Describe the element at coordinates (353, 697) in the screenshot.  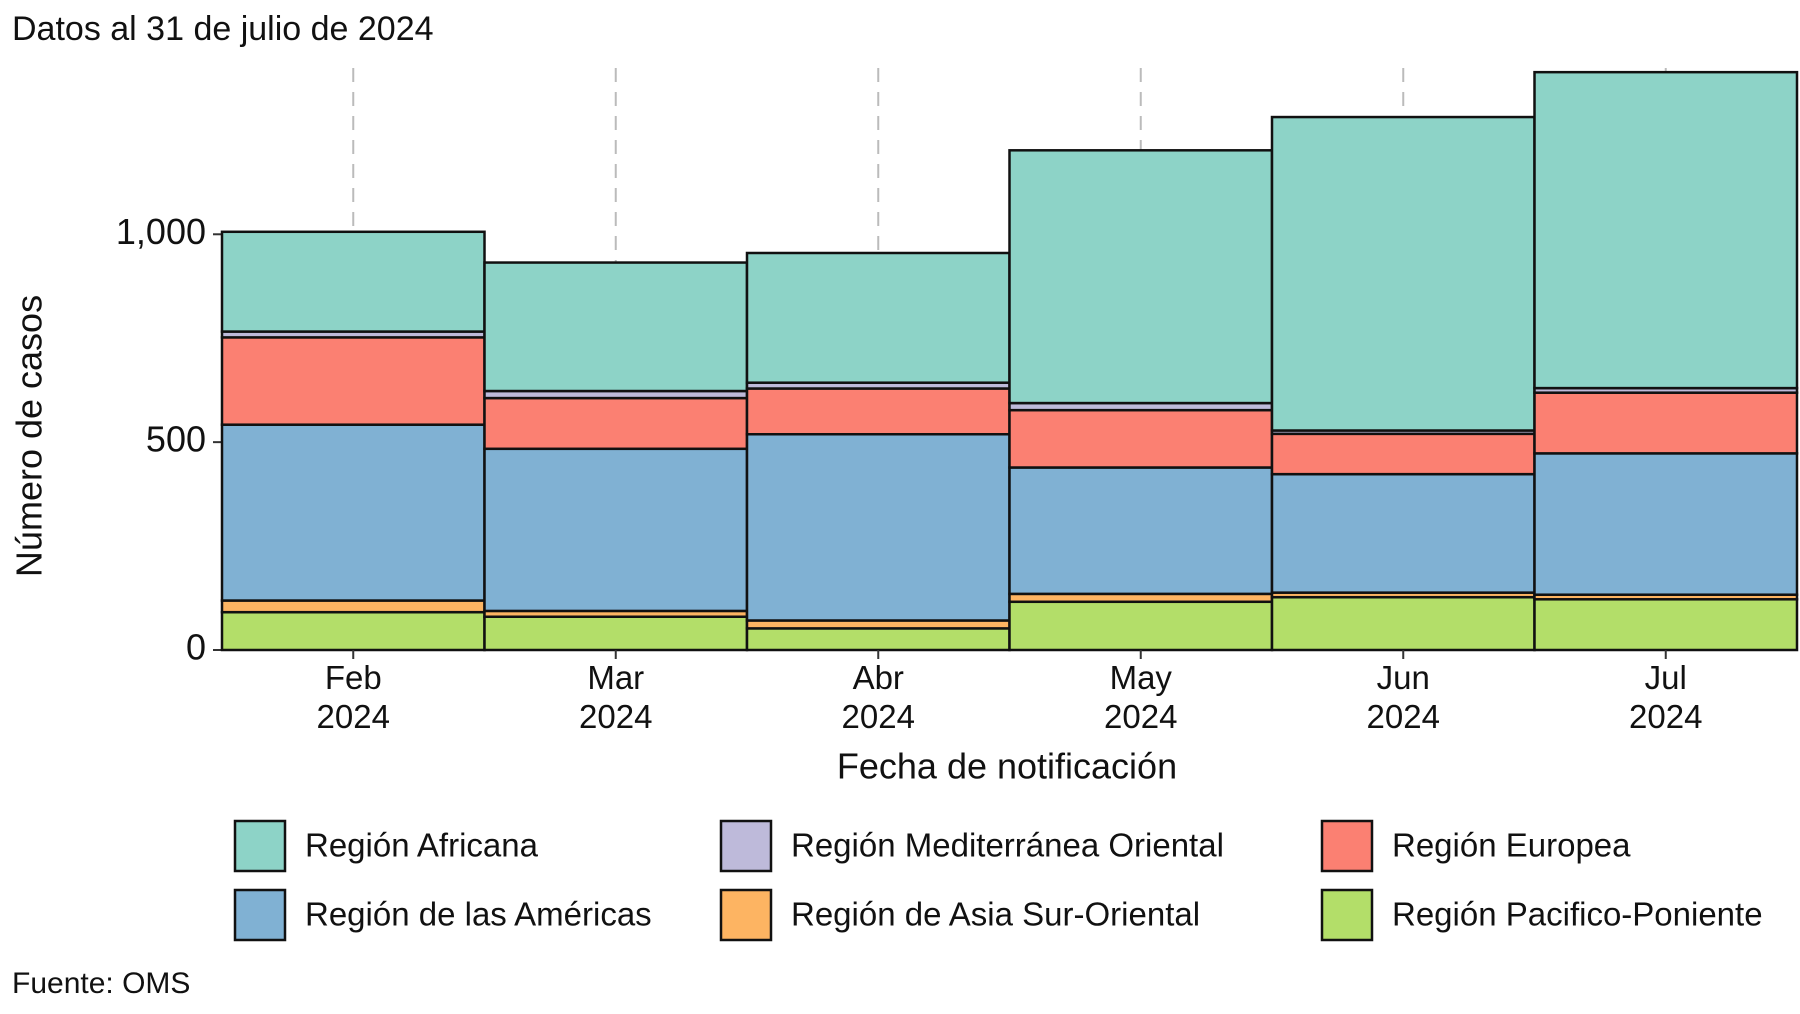
I see `x-tick-label: Feb 2024` at that location.